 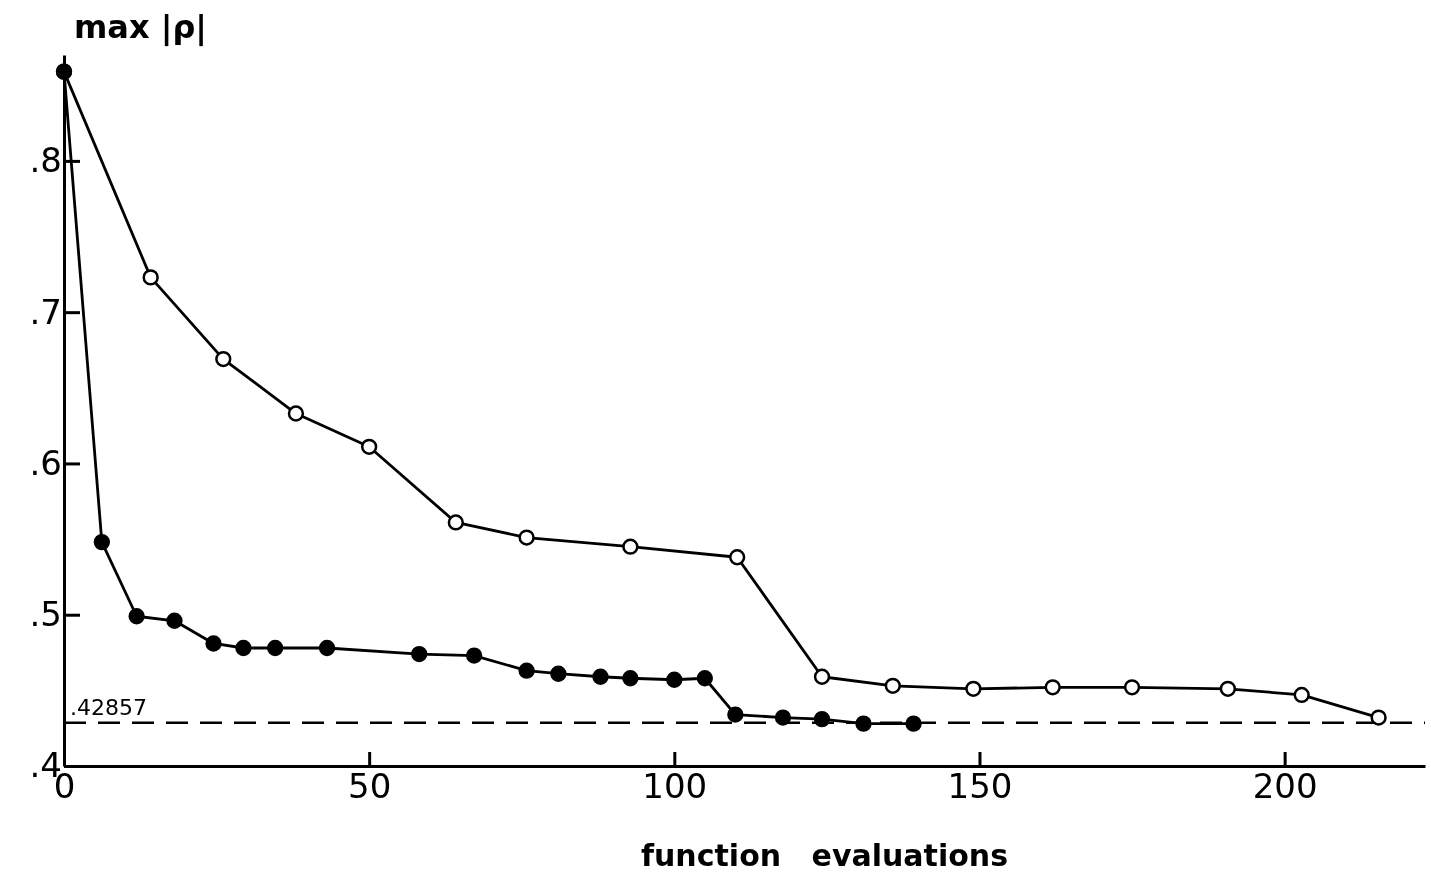 What do you see at coordinates (370, 785) in the screenshot?
I see `x-tick-label: 50` at bounding box center [370, 785].